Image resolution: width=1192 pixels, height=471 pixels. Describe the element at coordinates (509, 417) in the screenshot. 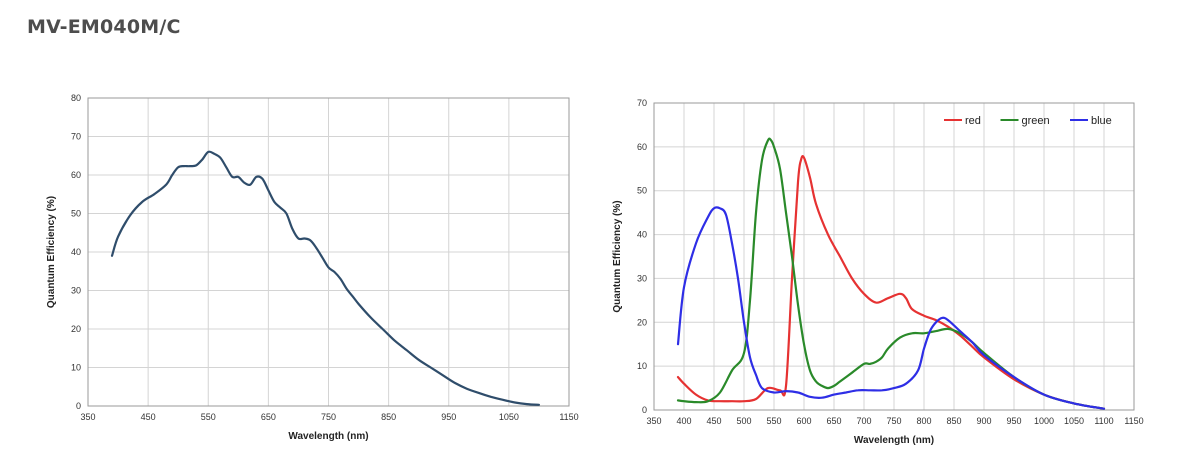

I see `mono-x-tick-label: 1050` at that location.